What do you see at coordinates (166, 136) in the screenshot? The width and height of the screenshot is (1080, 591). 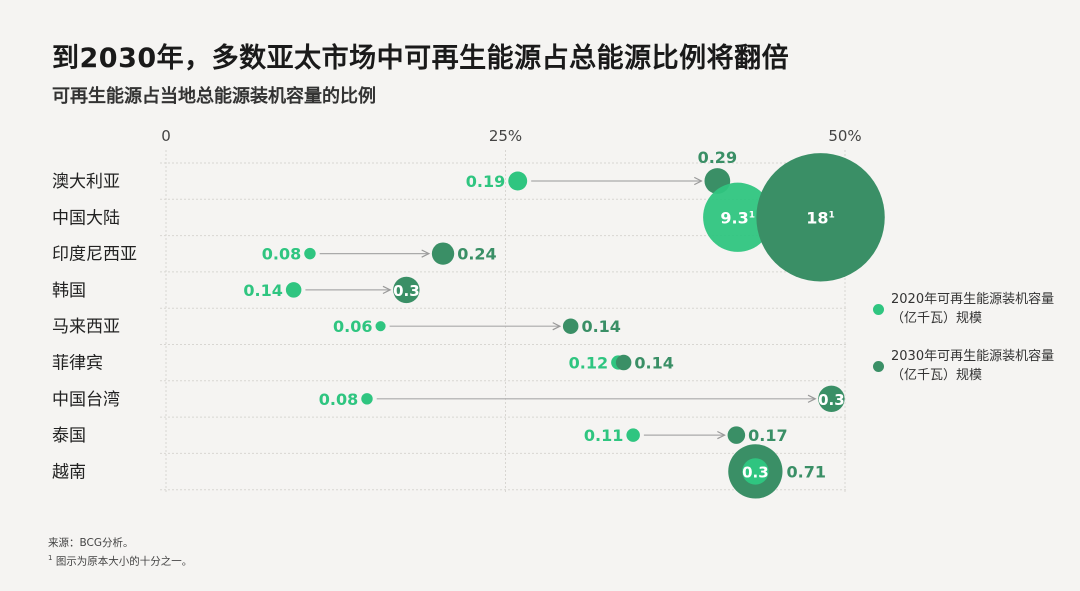 I see `x-tick-label: 0` at bounding box center [166, 136].